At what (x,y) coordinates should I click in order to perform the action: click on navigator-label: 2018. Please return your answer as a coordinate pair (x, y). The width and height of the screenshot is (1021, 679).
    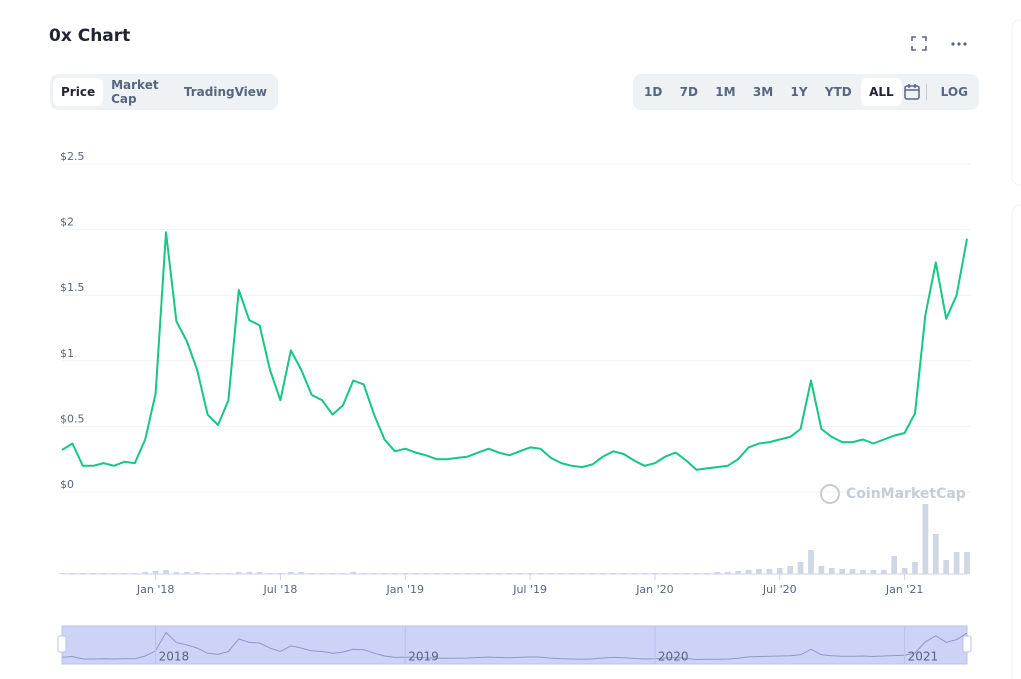
    Looking at the image, I should click on (174, 657).